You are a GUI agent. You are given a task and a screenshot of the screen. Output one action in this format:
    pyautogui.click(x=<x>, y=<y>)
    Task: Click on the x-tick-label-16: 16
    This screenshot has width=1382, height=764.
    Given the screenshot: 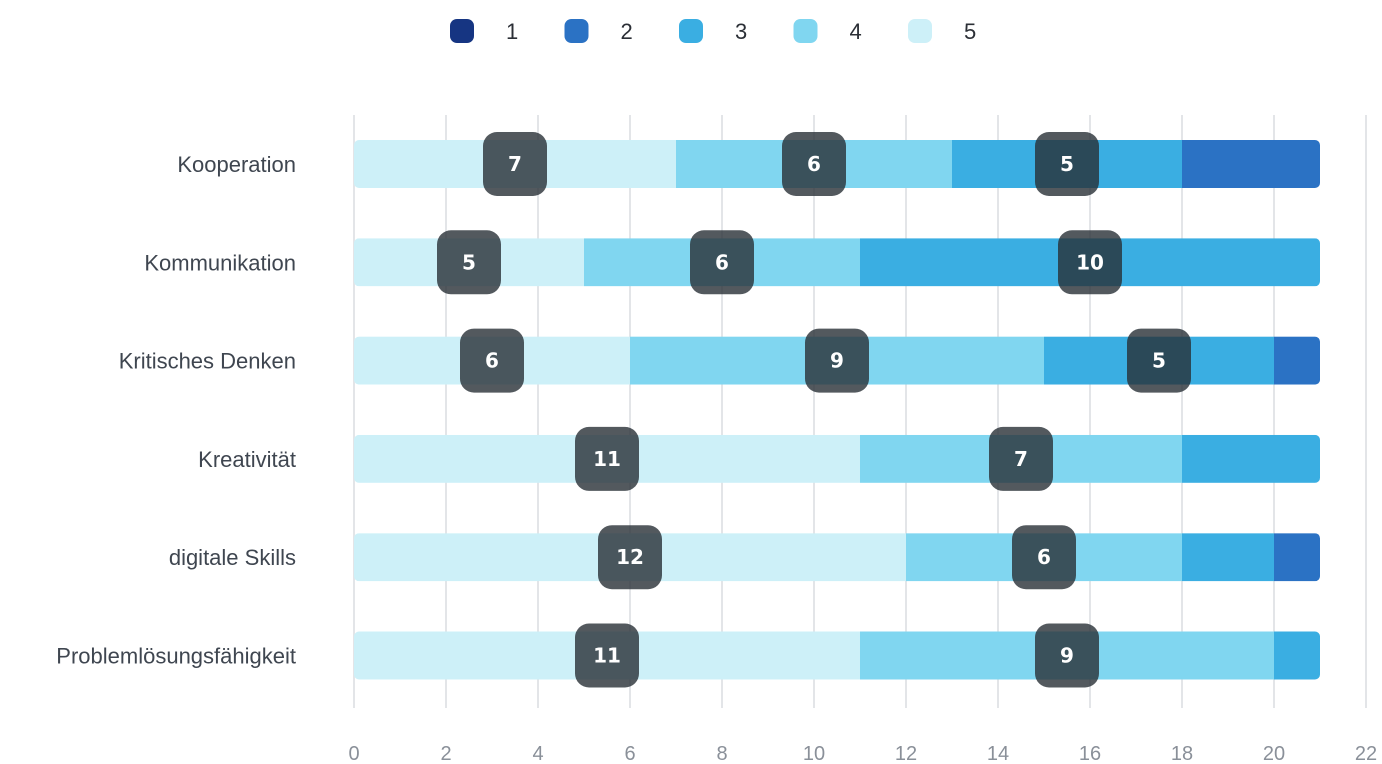 What is the action you would take?
    pyautogui.click(x=1090, y=753)
    